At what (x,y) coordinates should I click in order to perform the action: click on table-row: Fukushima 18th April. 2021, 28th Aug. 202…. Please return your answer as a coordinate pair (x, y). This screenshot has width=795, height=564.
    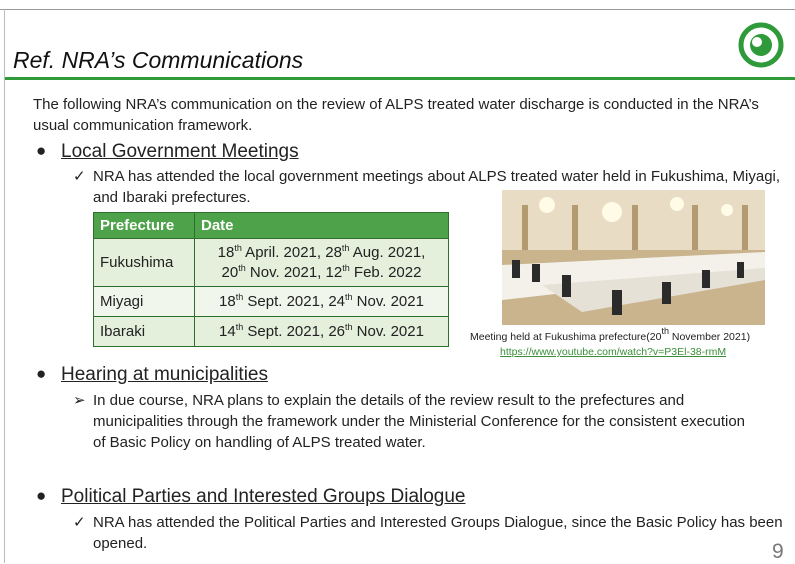
    Looking at the image, I should click on (271, 262).